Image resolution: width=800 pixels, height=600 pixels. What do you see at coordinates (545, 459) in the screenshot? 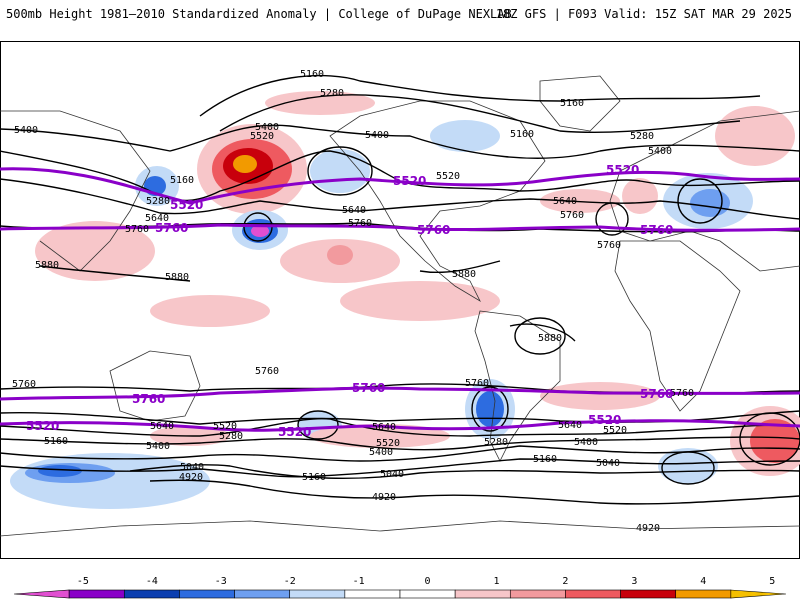
I see `label-5160-satl: 5160` at bounding box center [545, 459].